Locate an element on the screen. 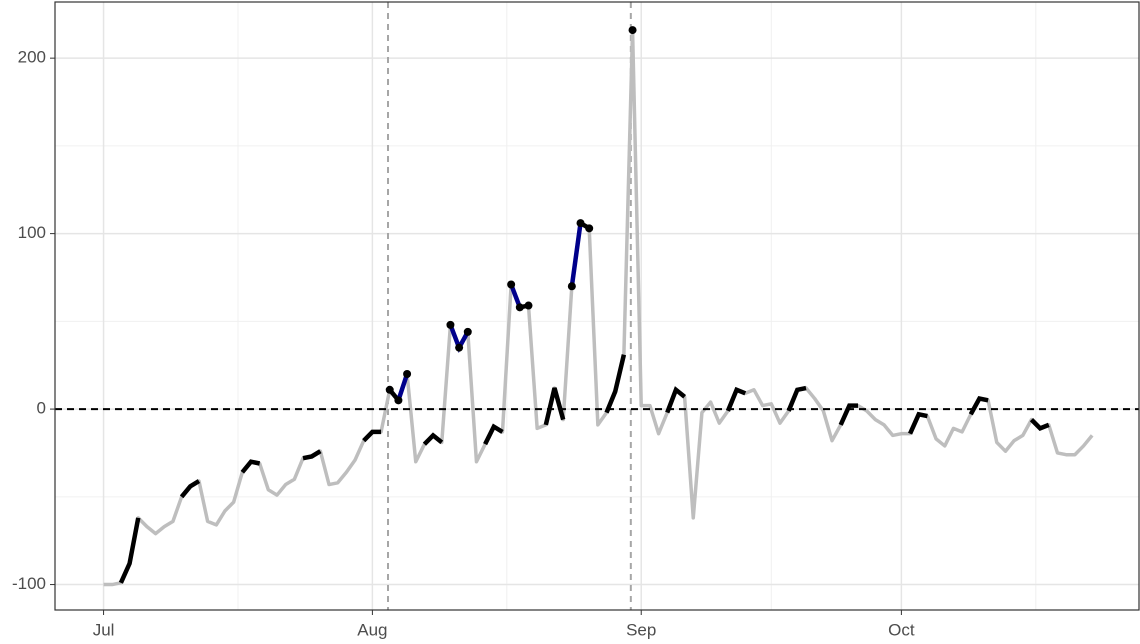  x-tick-label: Oct is located at coordinates (901, 629).